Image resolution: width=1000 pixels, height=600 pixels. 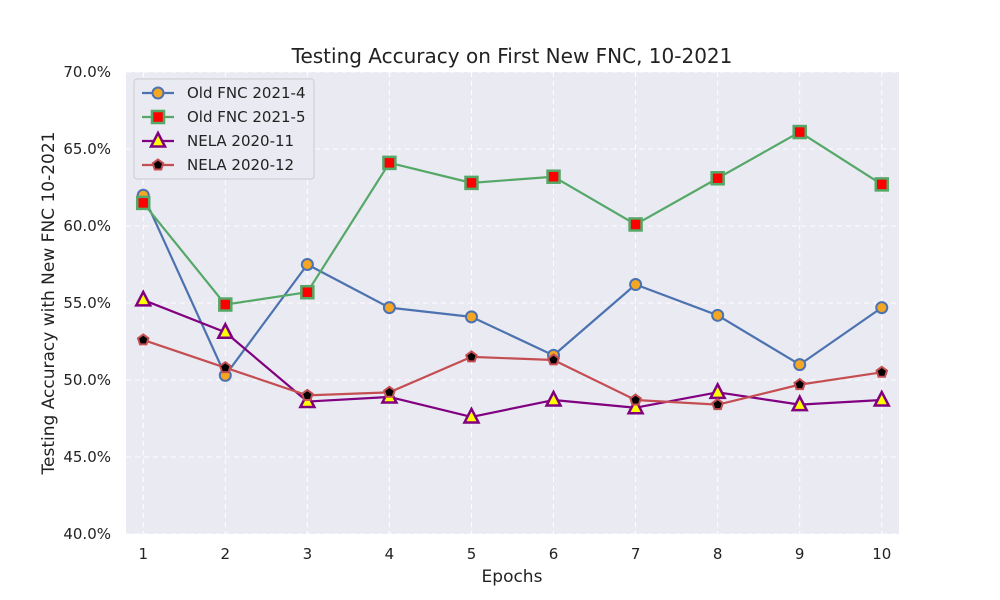 I want to click on legend-label: Old FNC 2021-4, so click(x=246, y=93).